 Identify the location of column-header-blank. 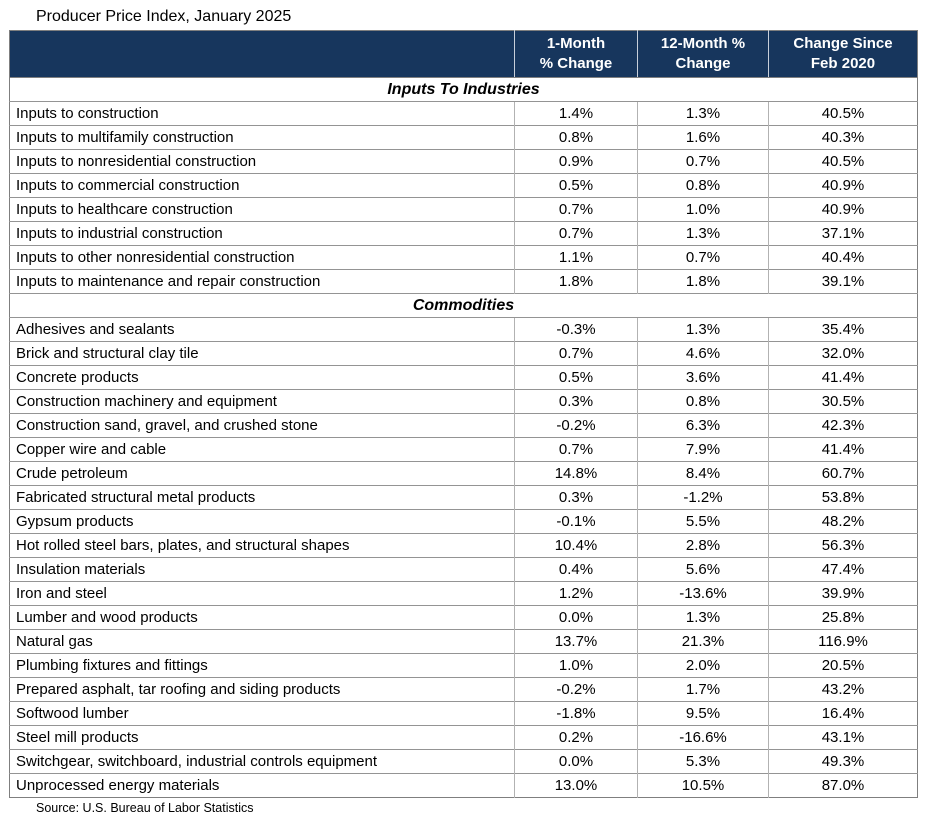
(262, 54).